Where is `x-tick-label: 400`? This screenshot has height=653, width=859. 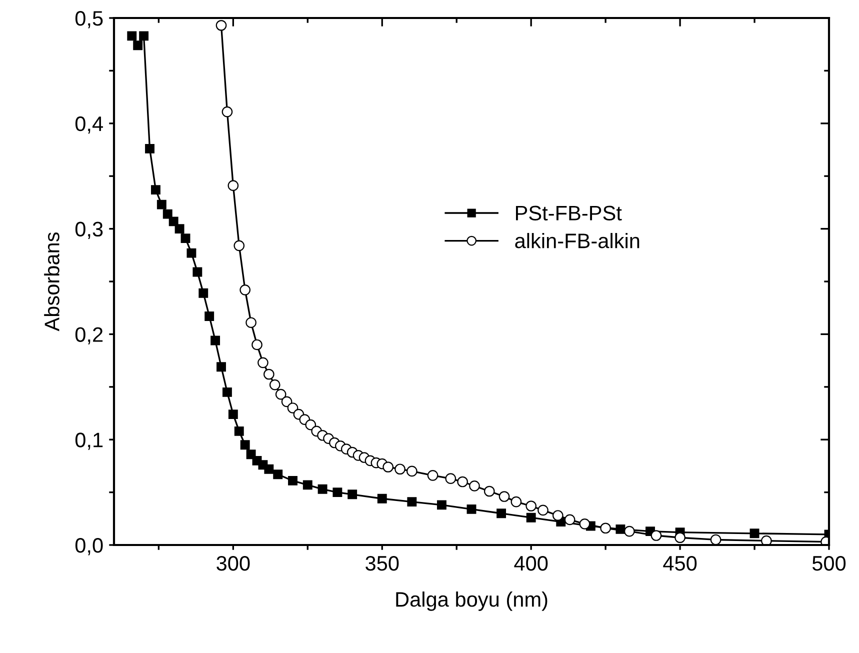
x-tick-label: 400 is located at coordinates (531, 563).